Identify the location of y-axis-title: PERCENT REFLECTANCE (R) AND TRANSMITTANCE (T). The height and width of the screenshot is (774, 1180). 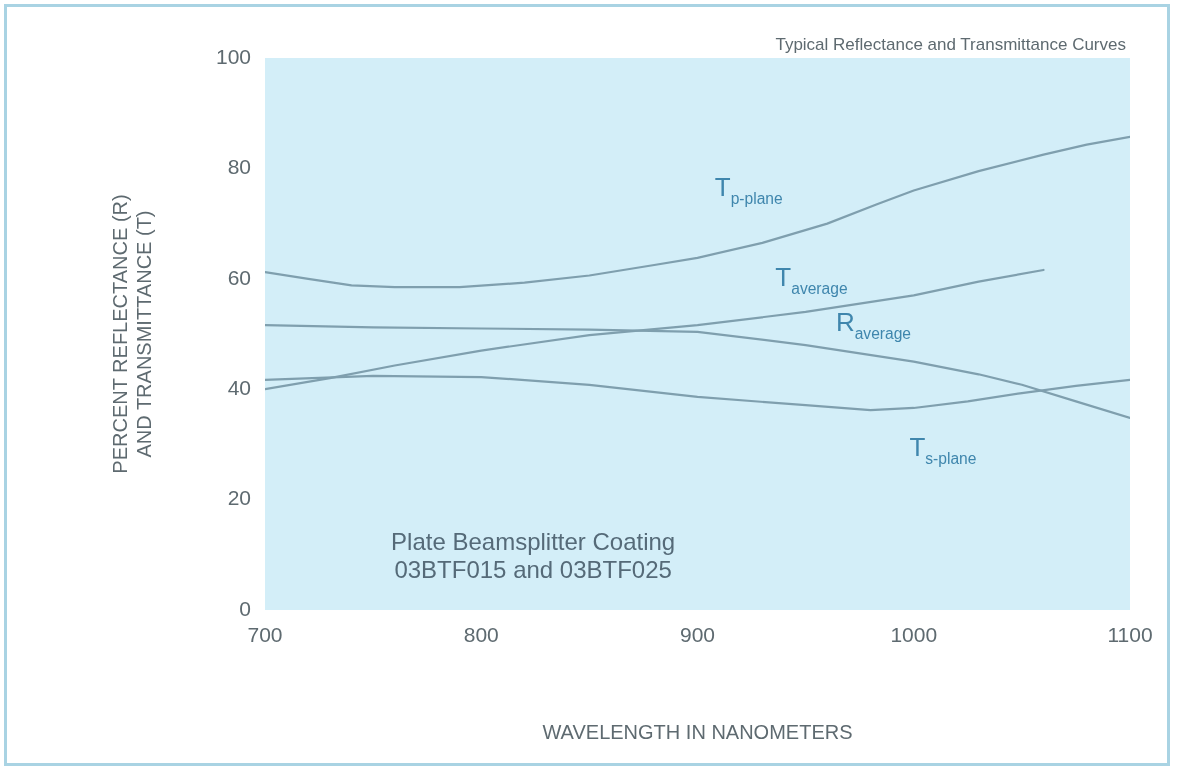
(131, 334).